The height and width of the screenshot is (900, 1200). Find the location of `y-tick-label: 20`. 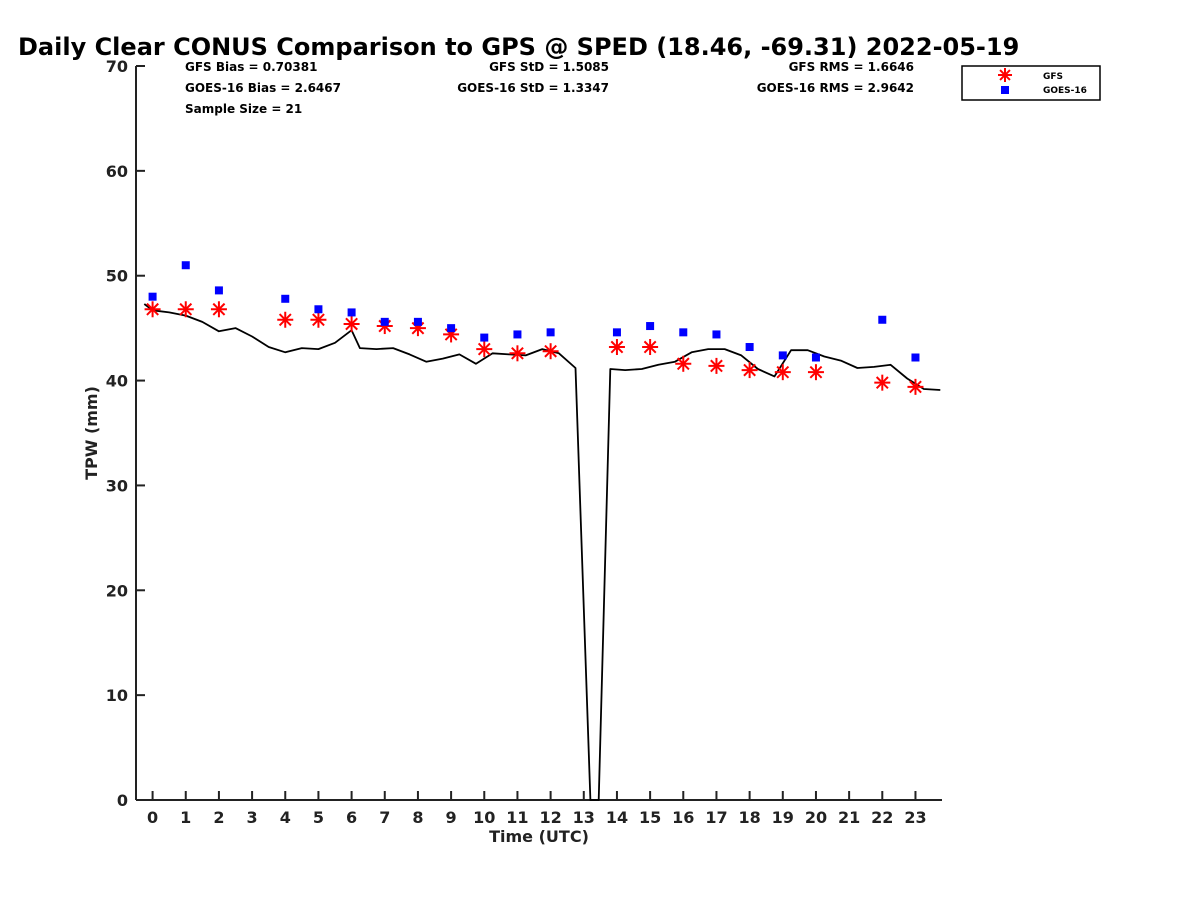

y-tick-label: 20 is located at coordinates (117, 590).